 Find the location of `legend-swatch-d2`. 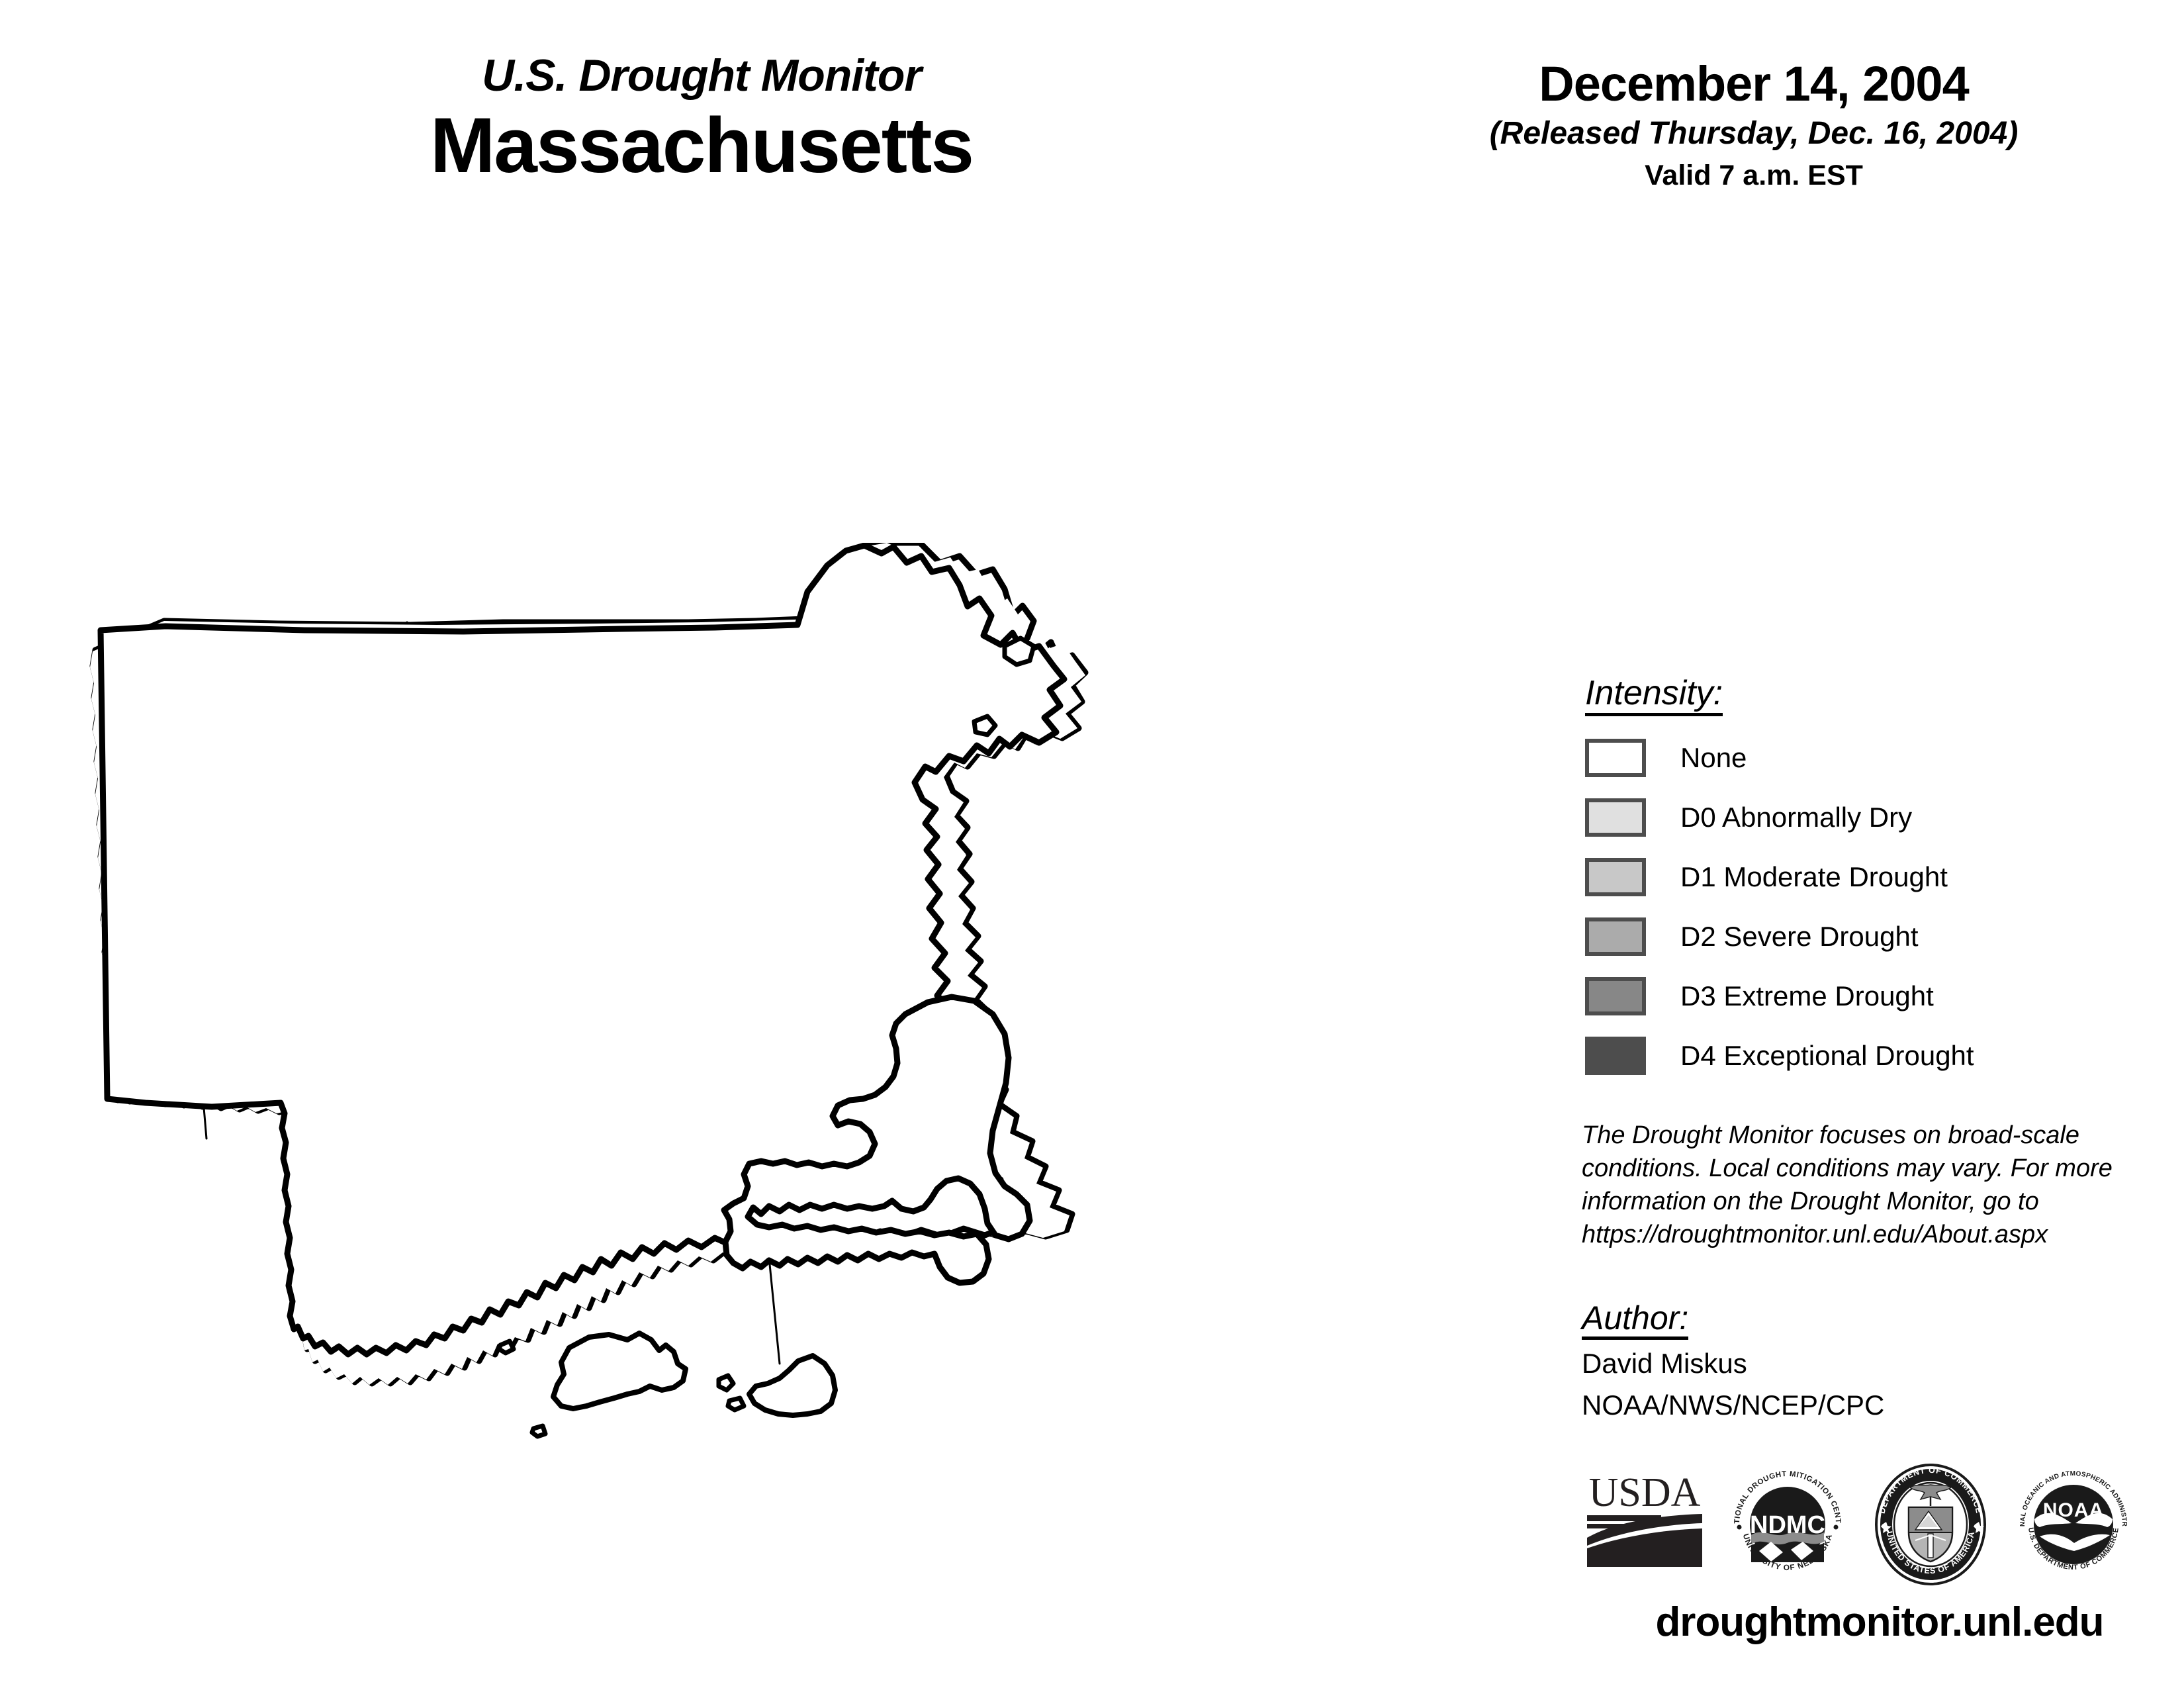

legend-swatch-d2 is located at coordinates (1615, 936).